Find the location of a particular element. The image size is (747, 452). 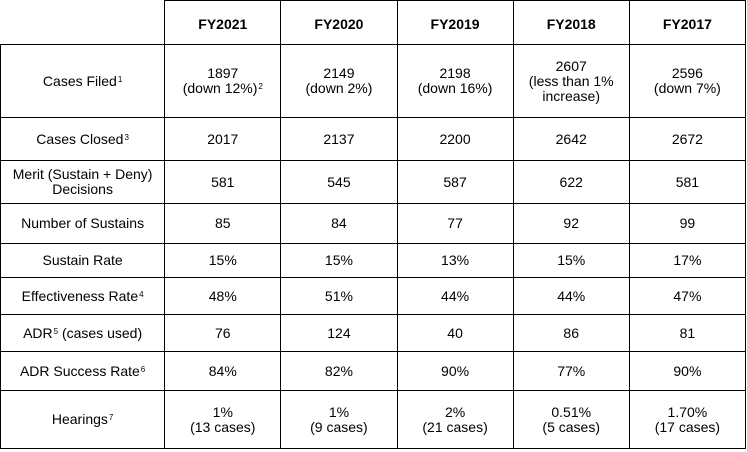

table-cell: 90% is located at coordinates (687, 371).